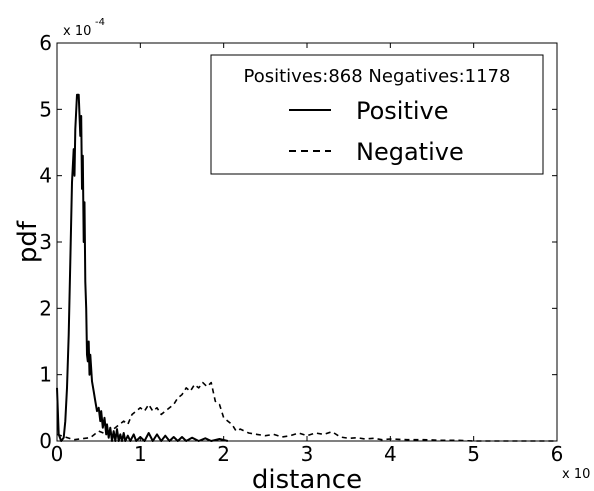  What do you see at coordinates (100, 22) in the screenshot?
I see `y-multiplier-exponent: -4` at bounding box center [100, 22].